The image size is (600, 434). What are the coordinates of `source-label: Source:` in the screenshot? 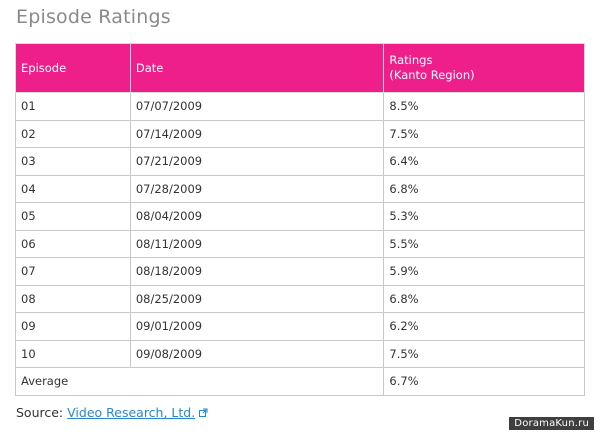 It's located at (40, 412).